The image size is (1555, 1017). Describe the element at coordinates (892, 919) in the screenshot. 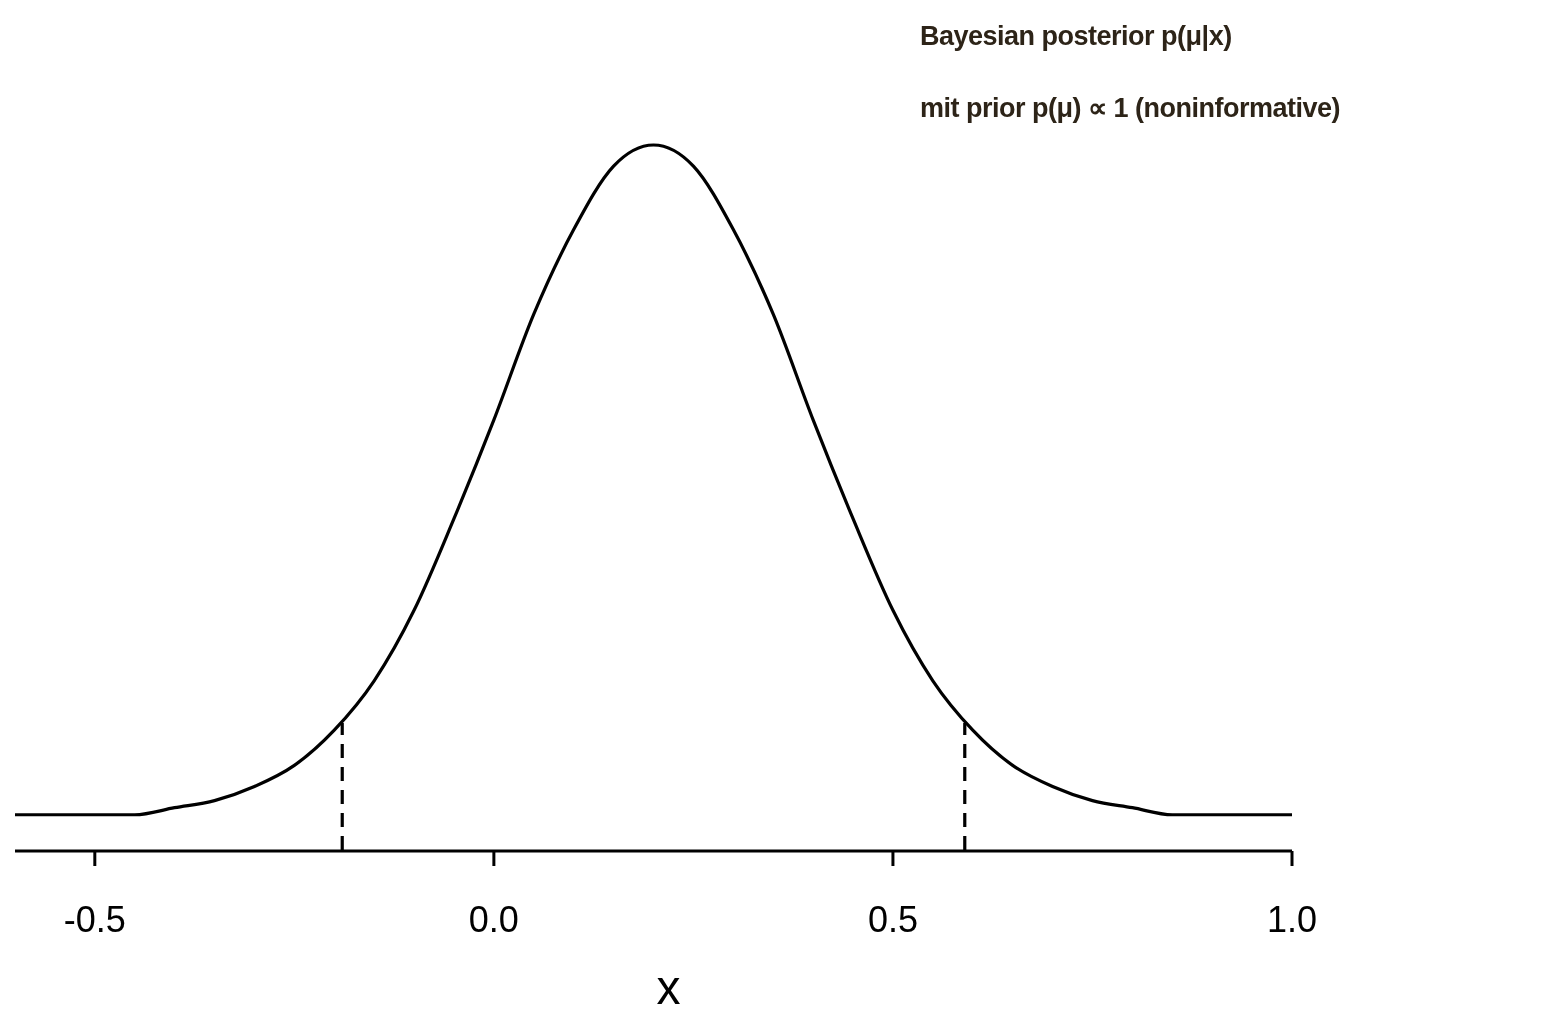

I see `x-tick-label: 0.5` at that location.